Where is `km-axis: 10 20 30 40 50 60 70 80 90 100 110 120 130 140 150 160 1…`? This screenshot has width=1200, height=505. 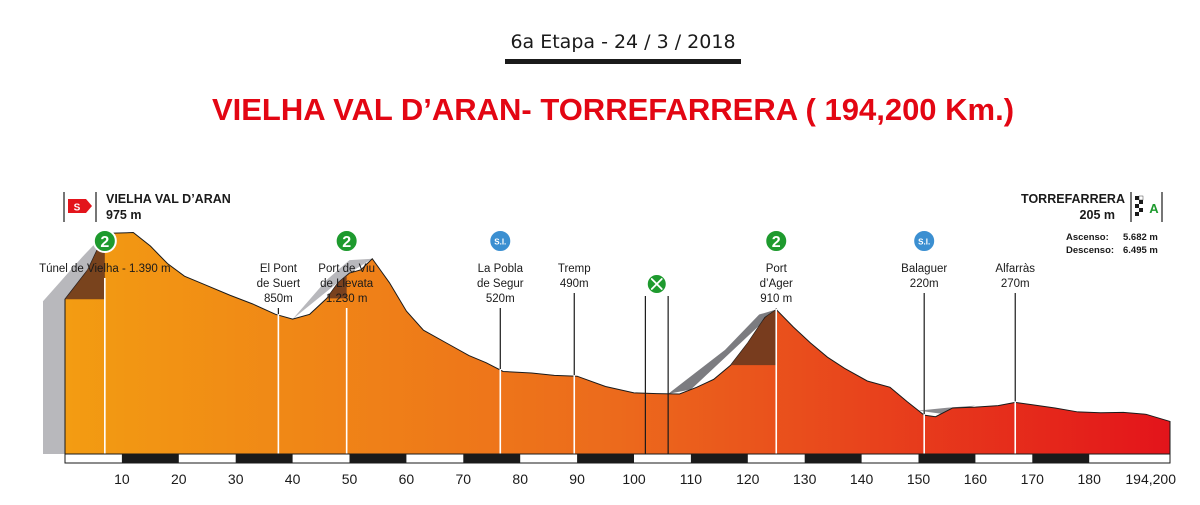
km-axis: 10 20 30 40 50 60 70 80 90 100 110 120 130 140 150 160 1… is located at coordinates (620, 470).